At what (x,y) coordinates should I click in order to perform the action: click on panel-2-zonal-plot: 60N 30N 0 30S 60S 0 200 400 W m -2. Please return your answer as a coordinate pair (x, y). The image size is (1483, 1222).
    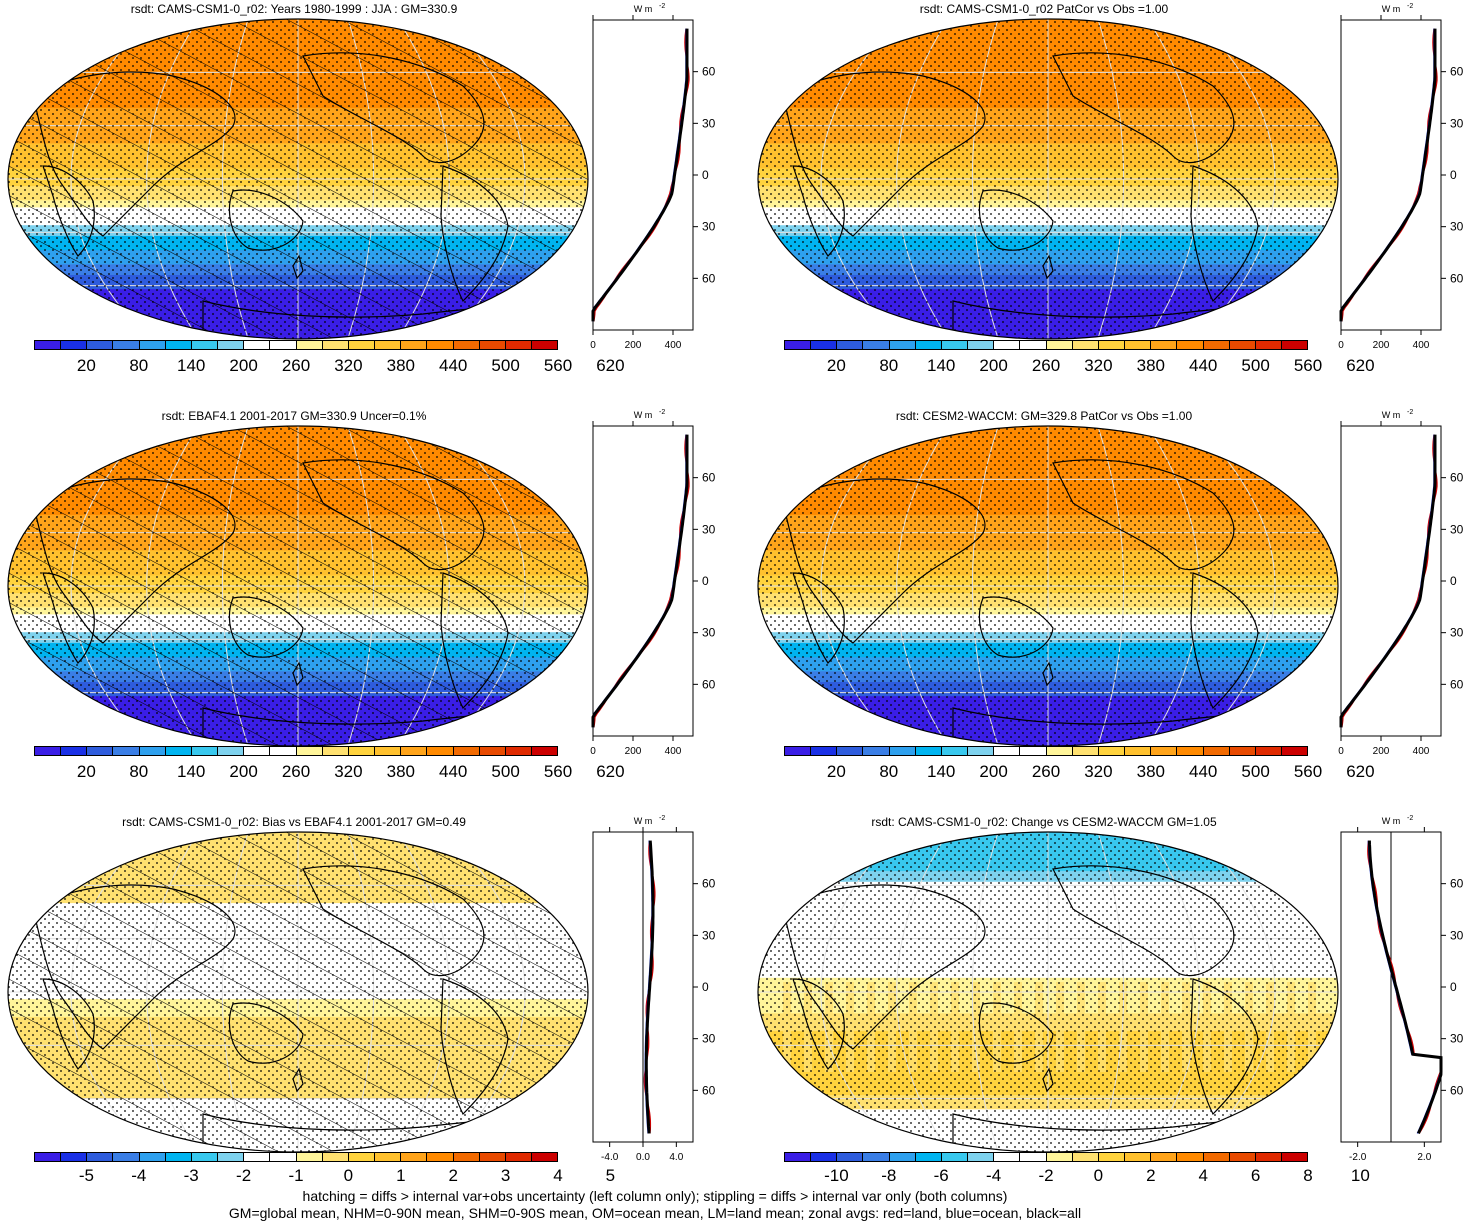
    Looking at the image, I should click on (1400, 176).